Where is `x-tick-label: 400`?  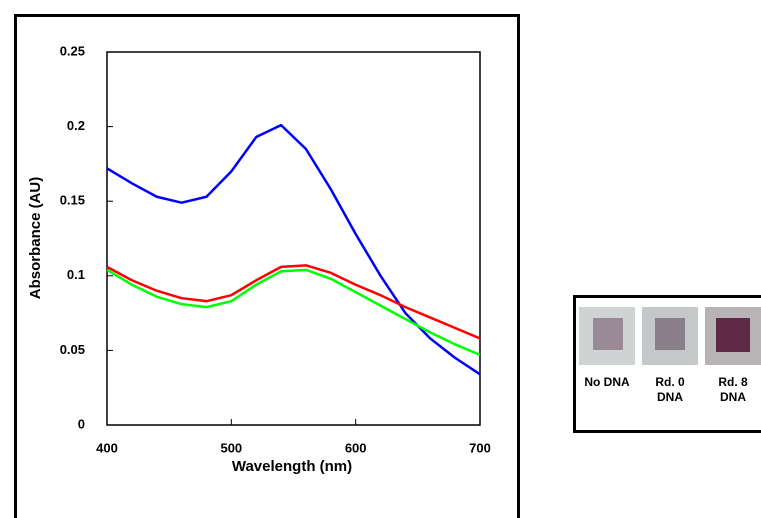 x-tick-label: 400 is located at coordinates (107, 447).